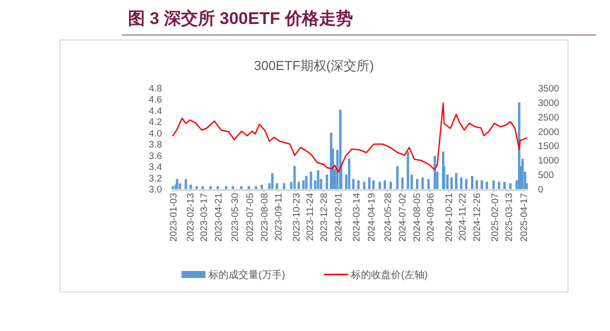  What do you see at coordinates (247, 275) in the screenshot?
I see `legend-label: 标的成交量(万手)` at bounding box center [247, 275].